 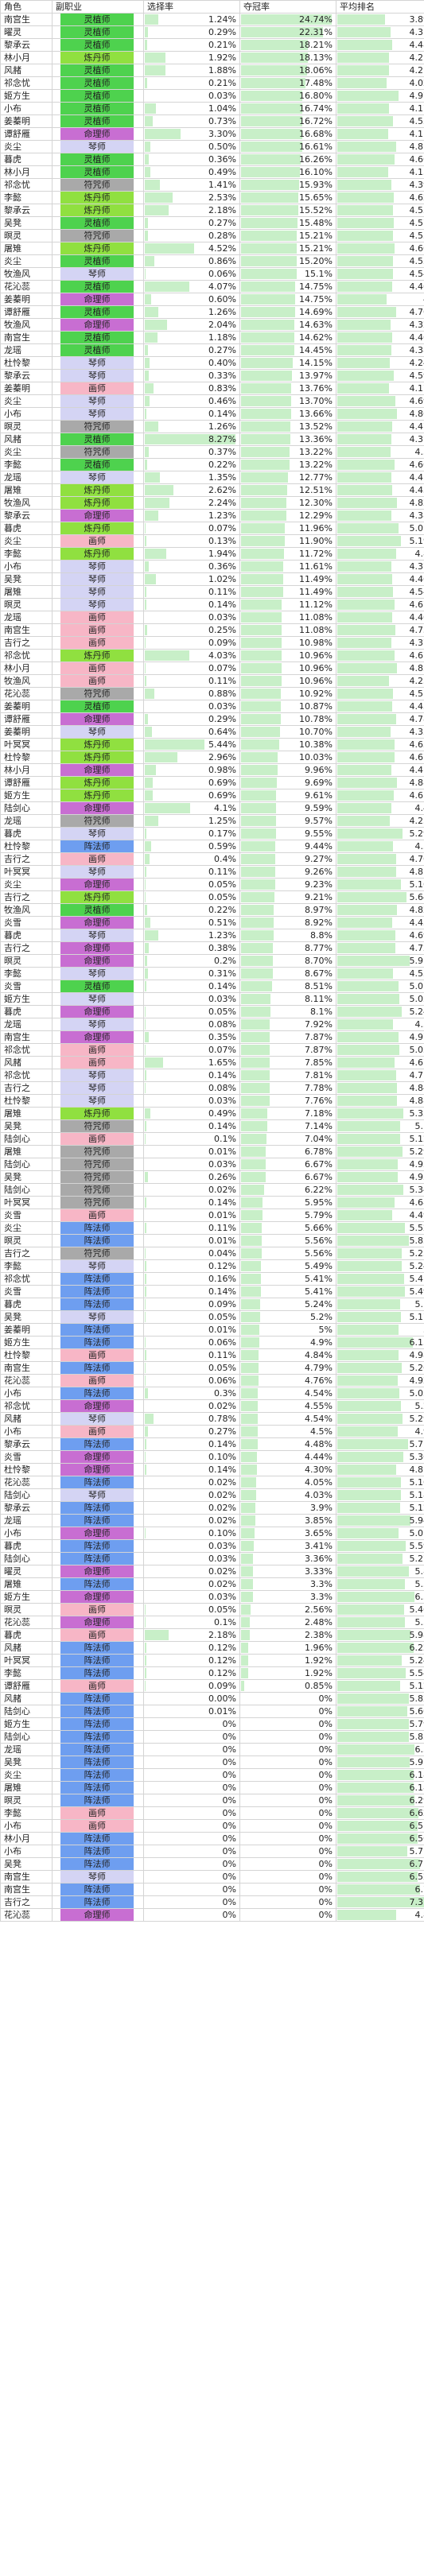 I want to click on header-role: 角色, so click(x=26, y=7).